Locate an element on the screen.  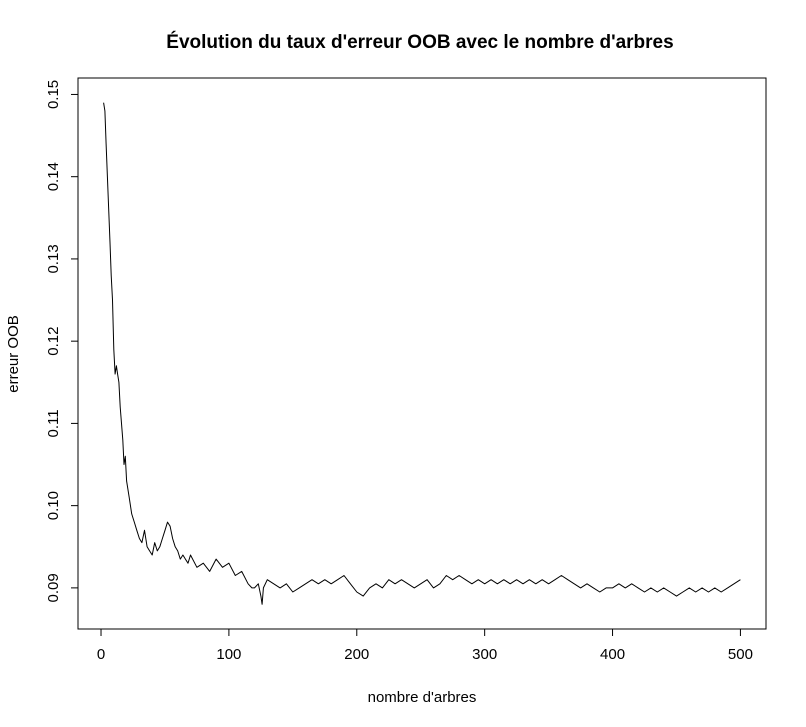
y-tick-label: 0.13 is located at coordinates (53, 258).